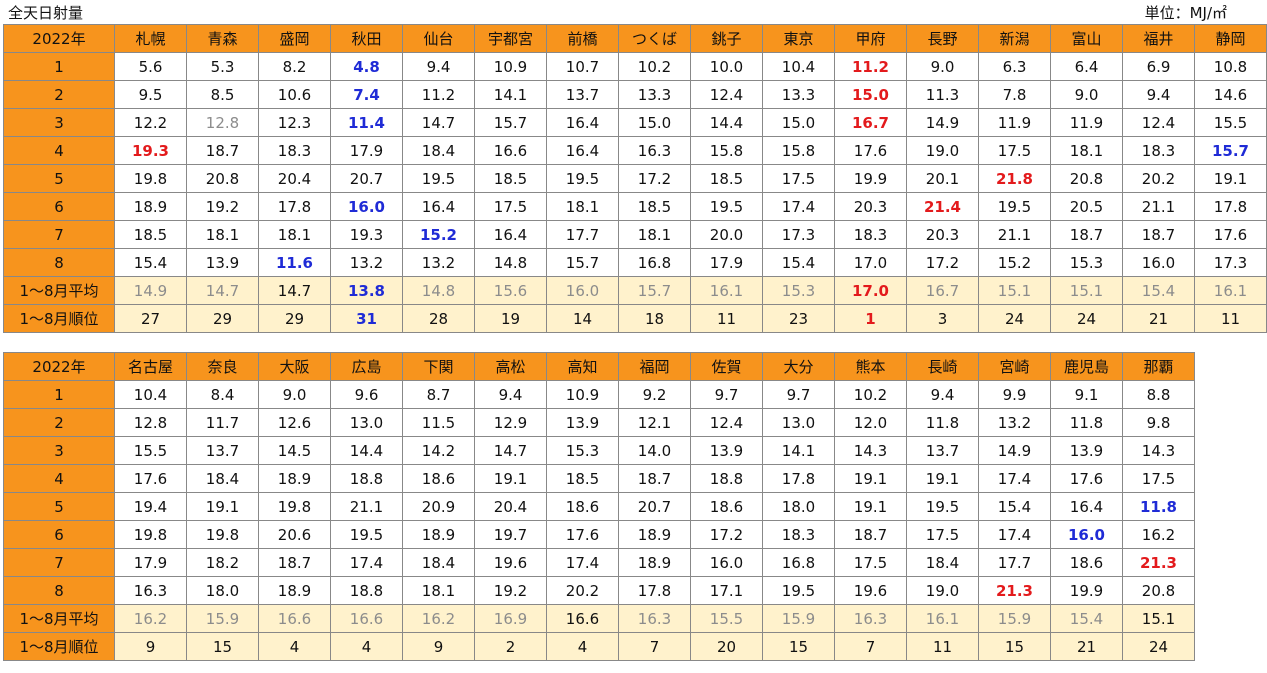 The width and height of the screenshot is (1267, 673). What do you see at coordinates (366, 366) in the screenshot?
I see `station-header: 広島` at bounding box center [366, 366].